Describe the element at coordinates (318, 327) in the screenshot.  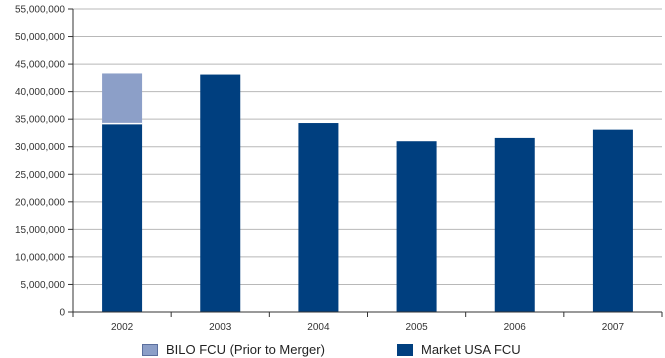
I see `x-tick-label: 2004` at that location.